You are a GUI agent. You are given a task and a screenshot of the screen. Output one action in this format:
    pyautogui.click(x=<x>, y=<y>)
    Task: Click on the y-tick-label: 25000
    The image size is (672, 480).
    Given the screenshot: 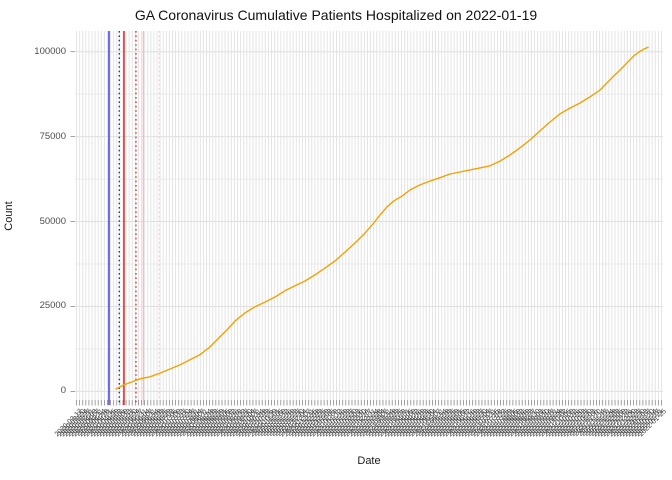 What is the action you would take?
    pyautogui.click(x=52, y=306)
    